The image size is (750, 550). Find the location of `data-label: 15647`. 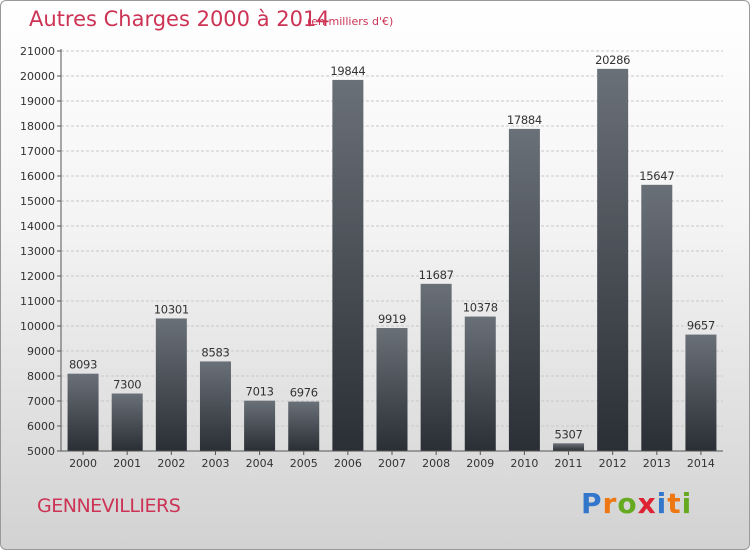

data-label: 15647 is located at coordinates (656, 176).